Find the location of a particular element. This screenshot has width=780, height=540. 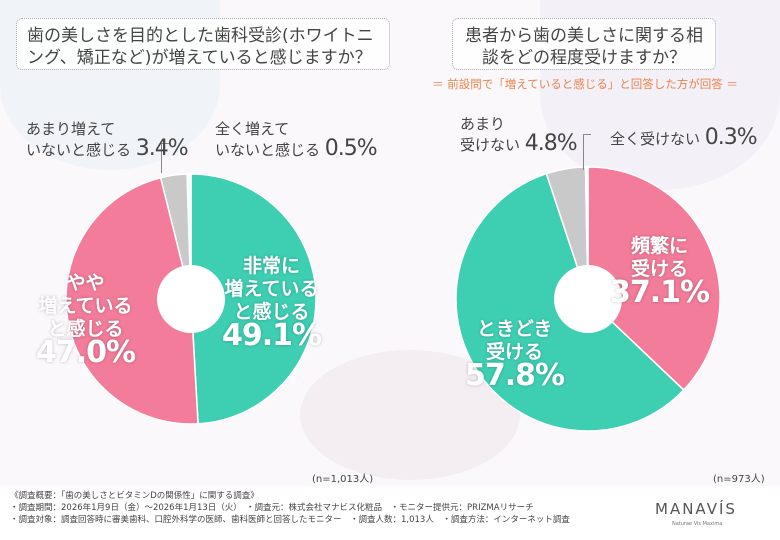

question-2-title: 患者から歯の美しさに関する相談をどの程度受けますか？ is located at coordinates (584, 44).